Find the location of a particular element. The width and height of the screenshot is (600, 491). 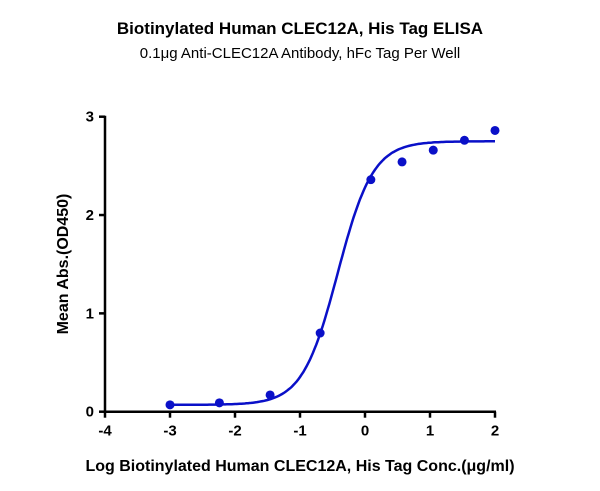

y-tick-label: 3 is located at coordinates (90, 117).